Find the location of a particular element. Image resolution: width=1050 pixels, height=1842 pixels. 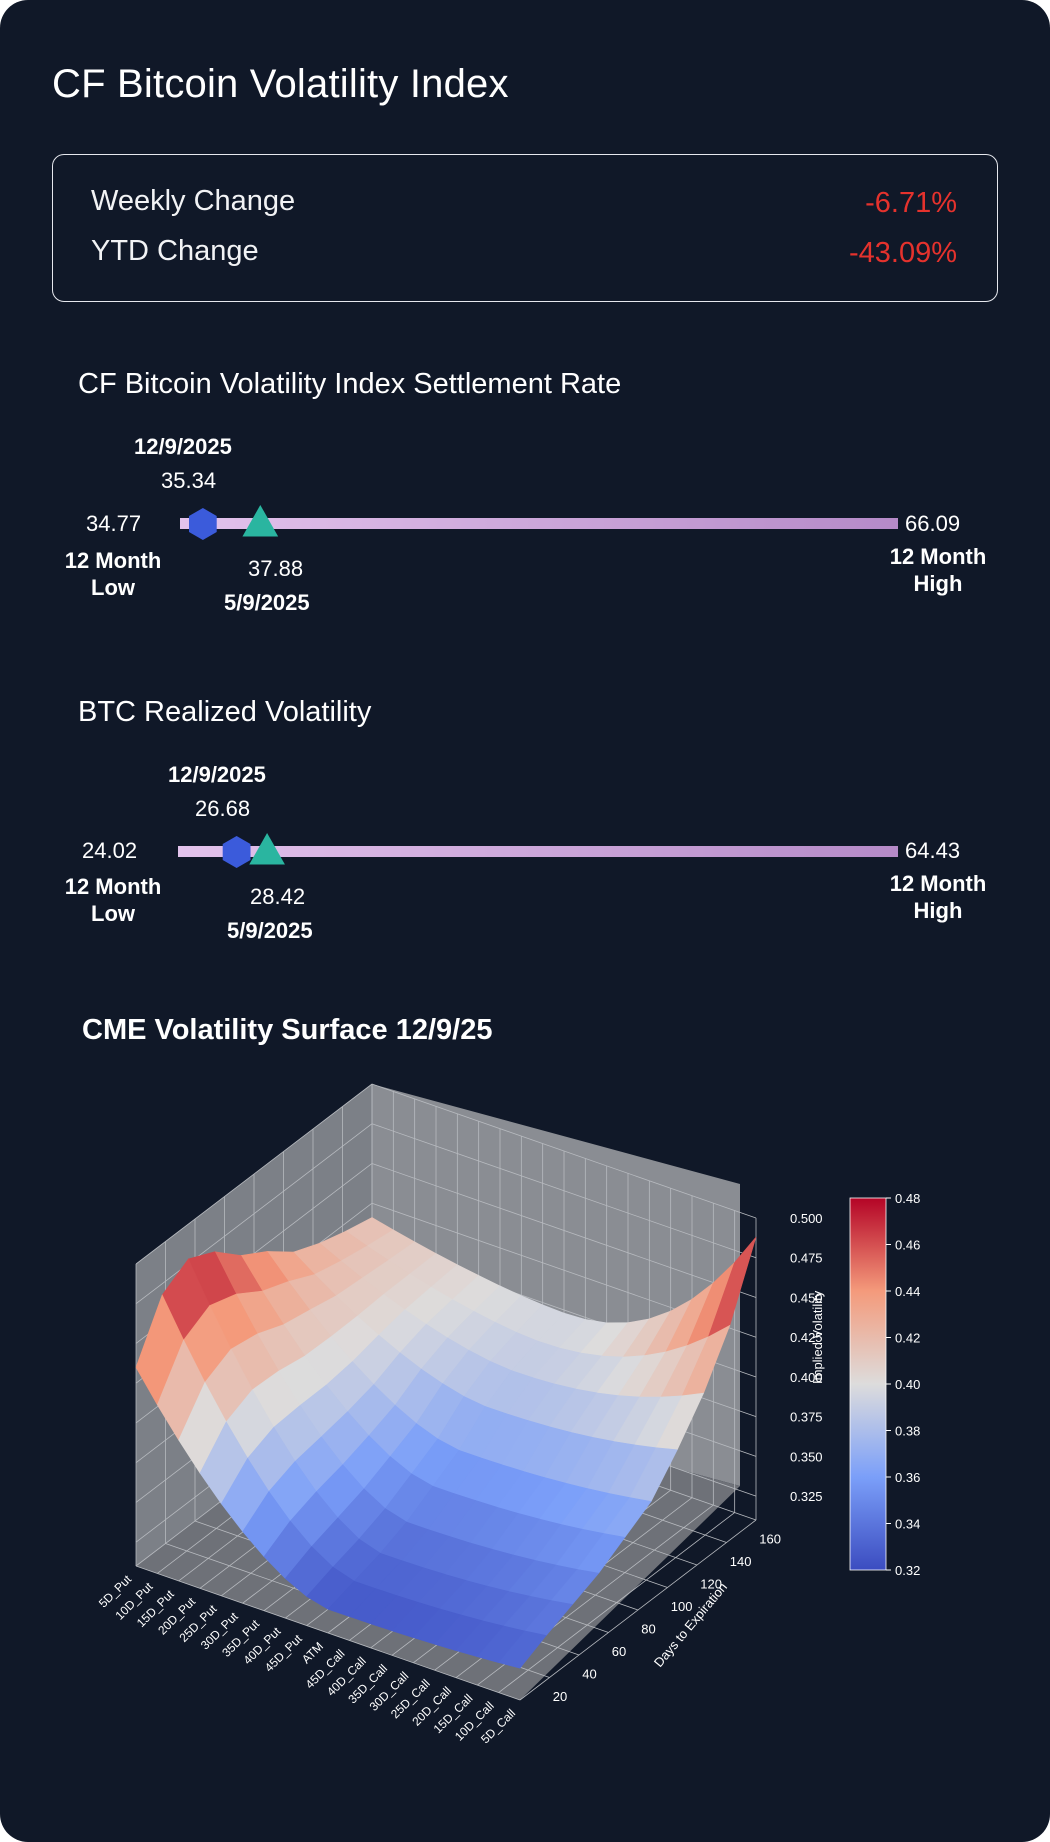

surface-mesh is located at coordinates (446, 1443).